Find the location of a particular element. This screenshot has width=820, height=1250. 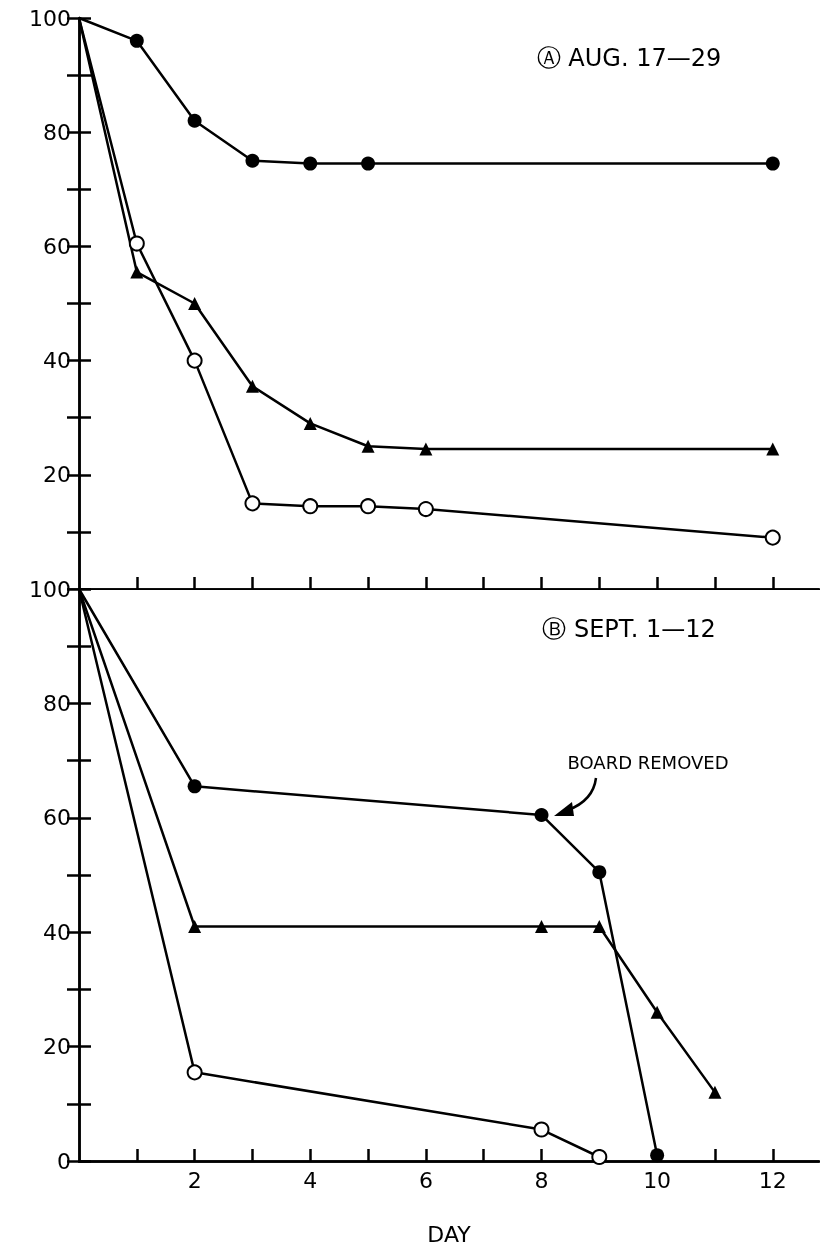

x-tick-label: 2 is located at coordinates (194, 1180).